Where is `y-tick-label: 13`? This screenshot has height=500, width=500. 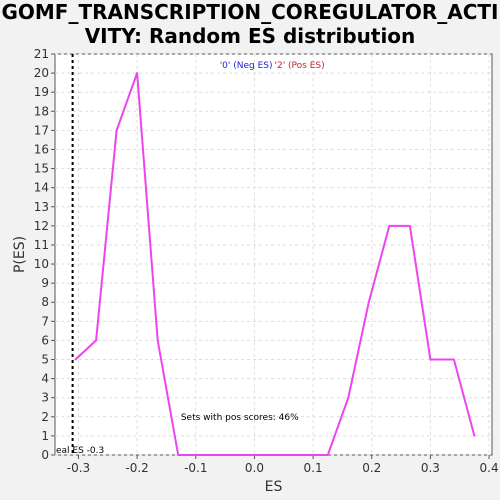
y-tick-label: 13 is located at coordinates (41, 207).